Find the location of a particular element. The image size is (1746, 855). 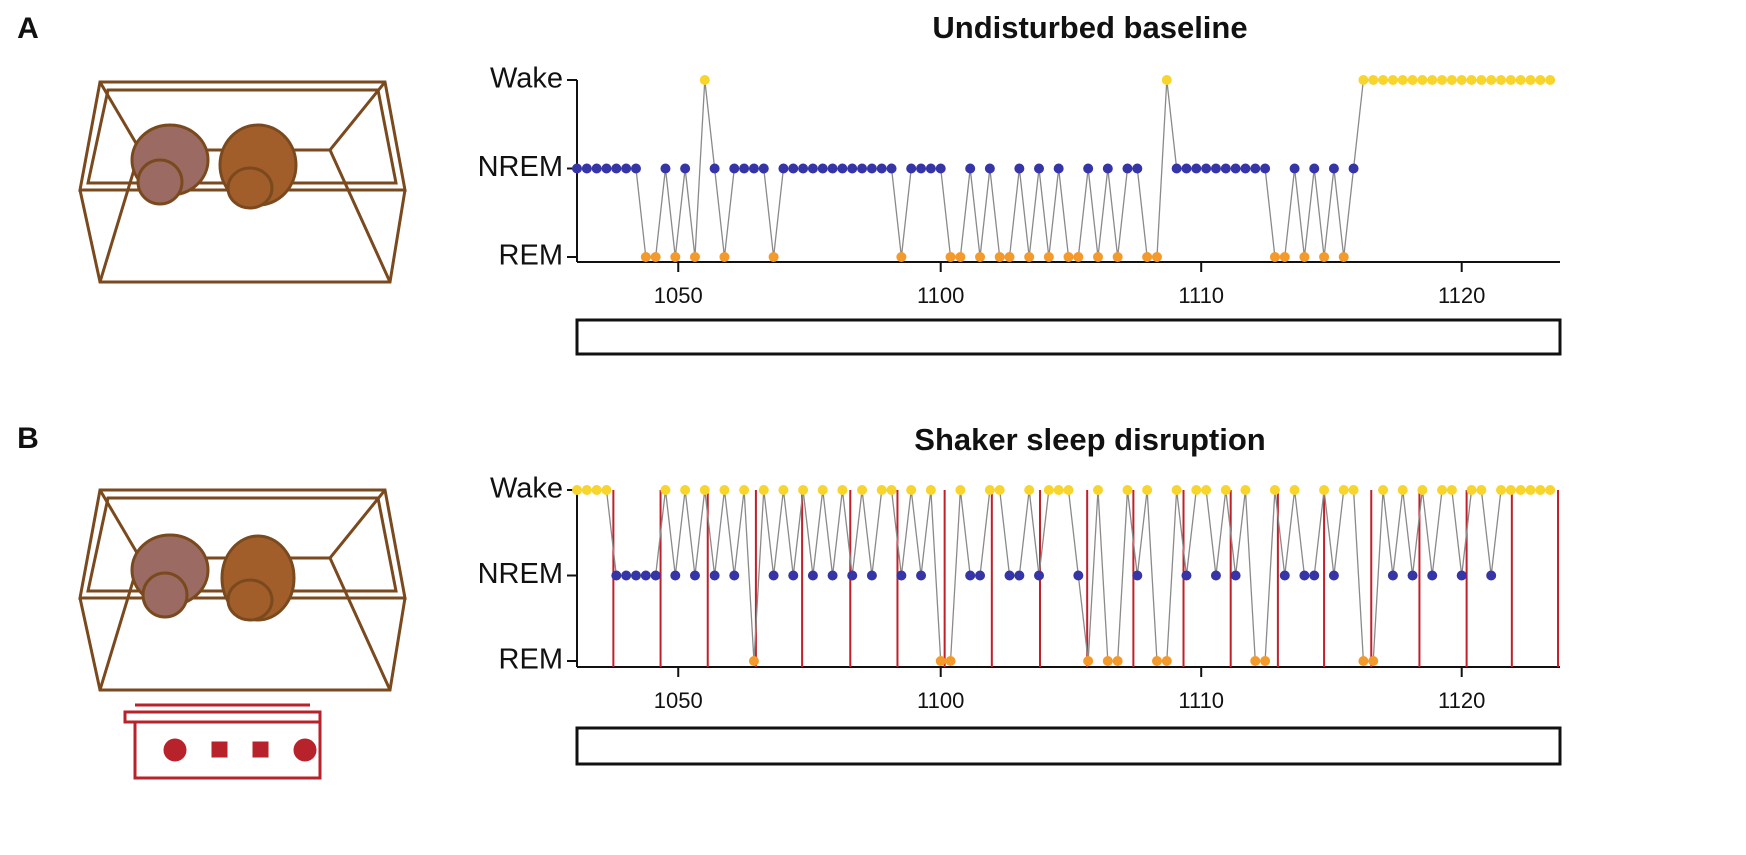

x-tick-label: 1050 is located at coordinates (678, 295).